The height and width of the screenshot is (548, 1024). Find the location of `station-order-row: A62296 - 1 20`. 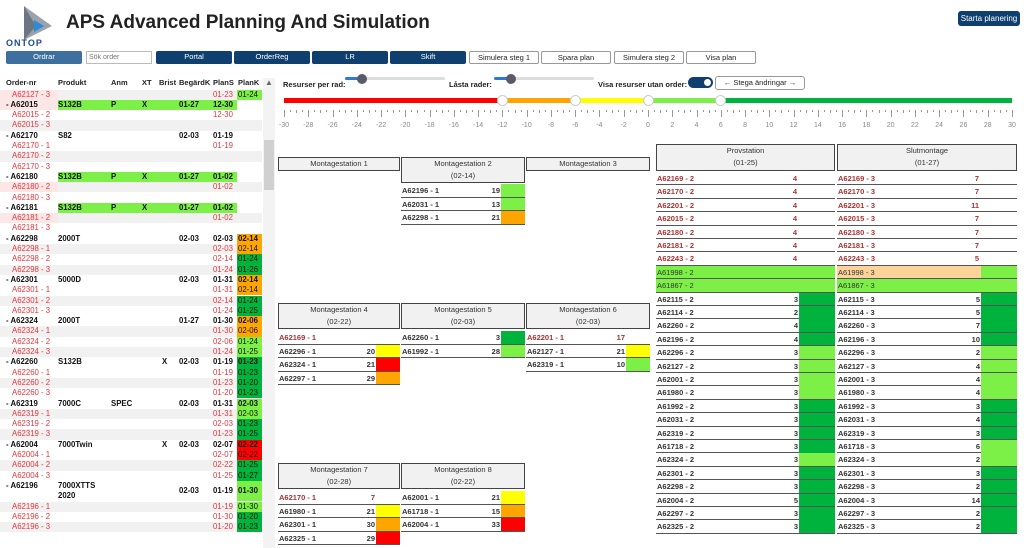

station-order-row: A62296 - 1 20 is located at coordinates (339, 351).